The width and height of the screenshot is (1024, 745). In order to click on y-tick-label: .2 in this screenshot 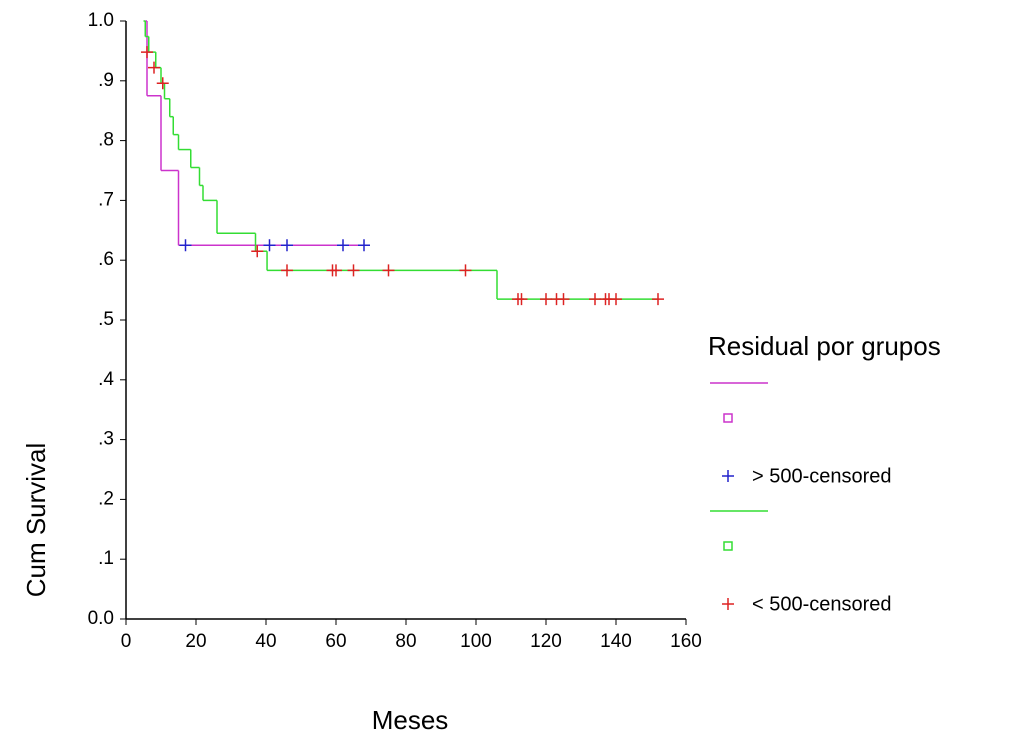, I will do `click(106, 498)`.